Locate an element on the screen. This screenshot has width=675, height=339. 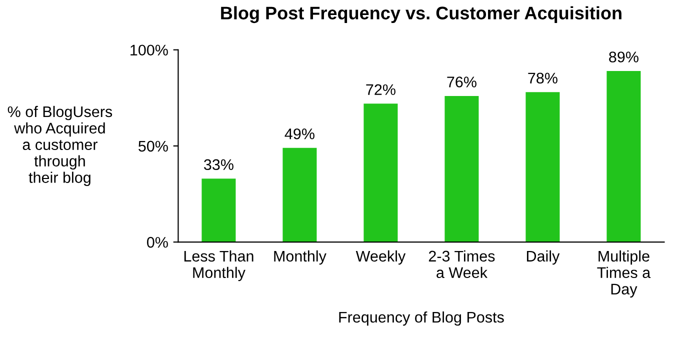
x-axis-title: Frequency of Blog Posts is located at coordinates (421, 318).